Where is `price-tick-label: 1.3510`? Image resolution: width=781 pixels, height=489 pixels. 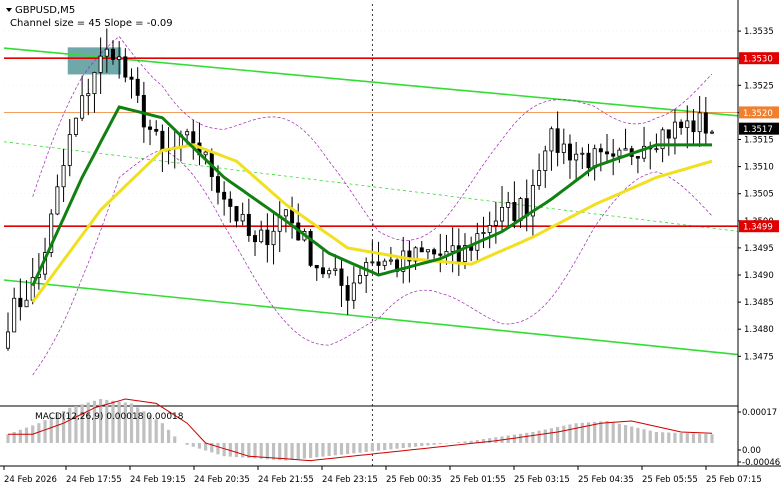 price-tick-label: 1.3510 is located at coordinates (759, 168).